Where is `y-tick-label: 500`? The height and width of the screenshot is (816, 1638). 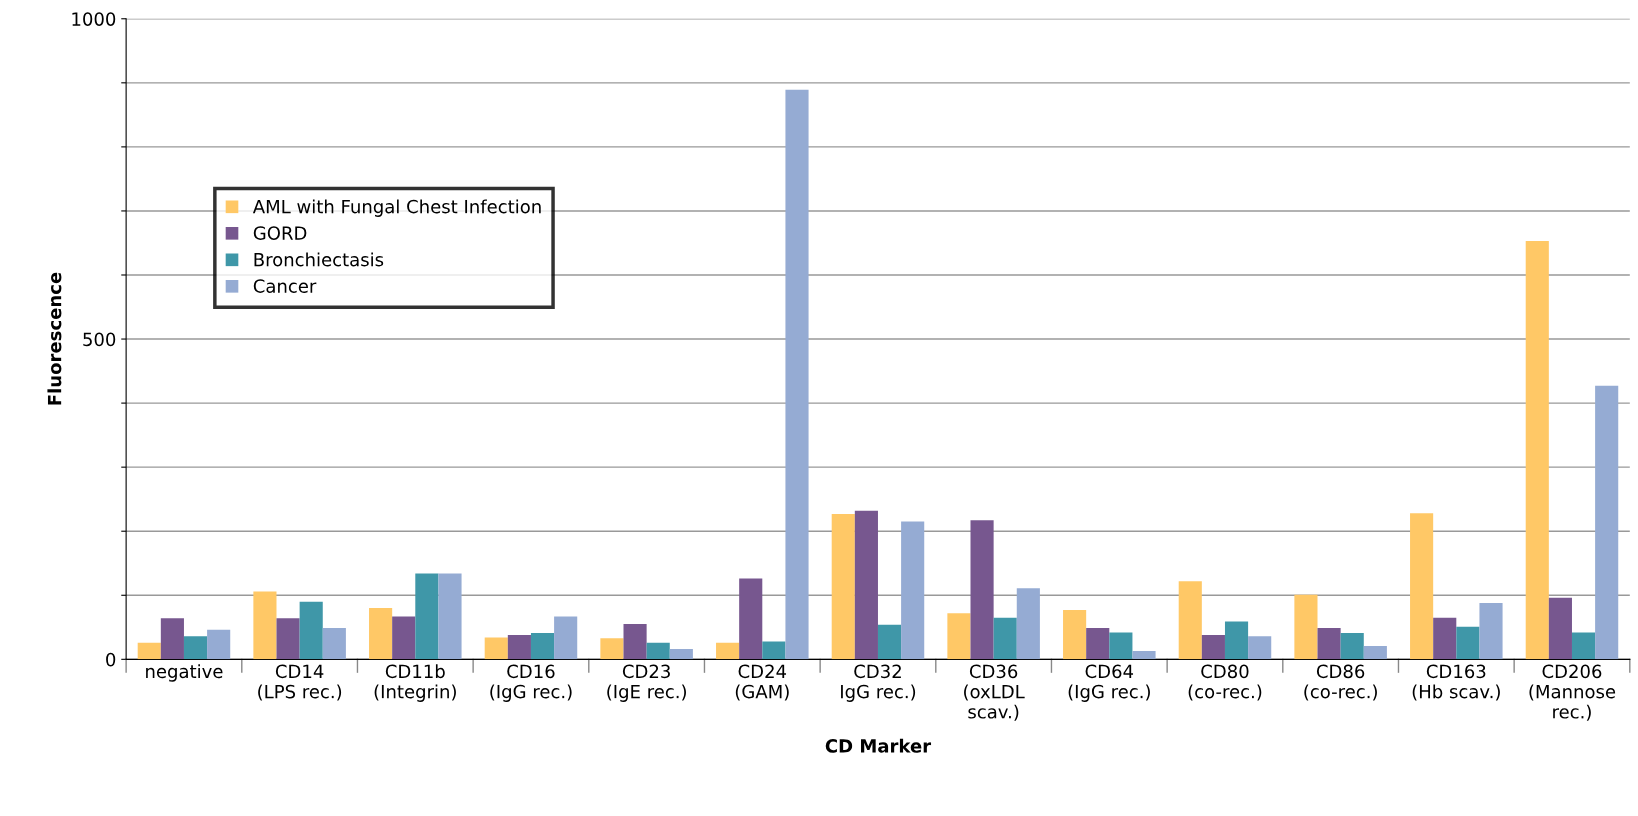
y-tick-label: 500 is located at coordinates (99, 339).